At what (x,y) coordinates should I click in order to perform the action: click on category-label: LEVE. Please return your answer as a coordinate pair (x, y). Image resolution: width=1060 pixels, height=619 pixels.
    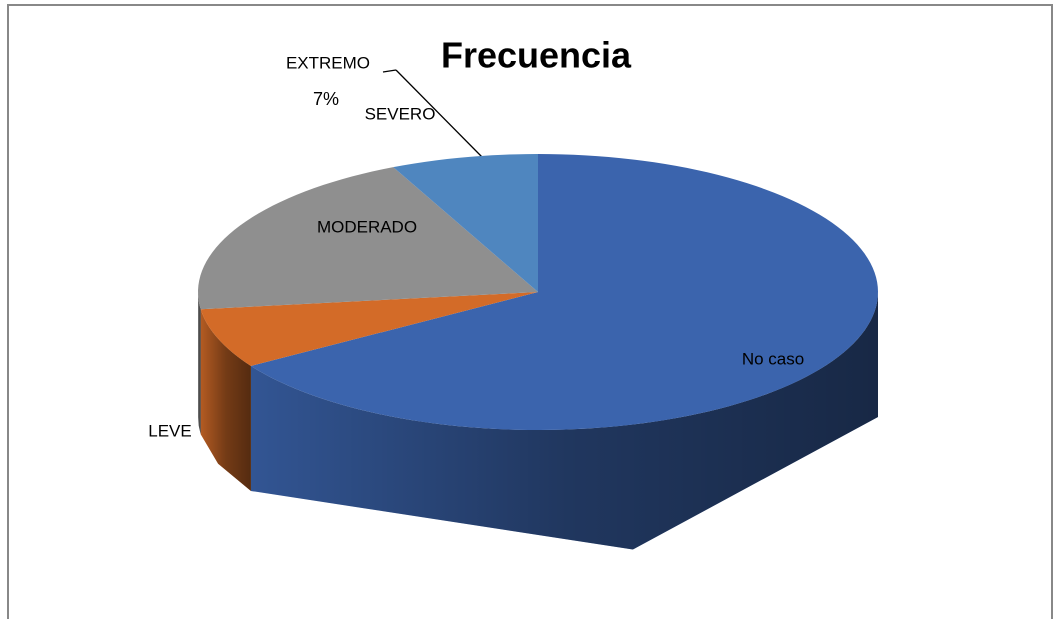
    Looking at the image, I should click on (169, 430).